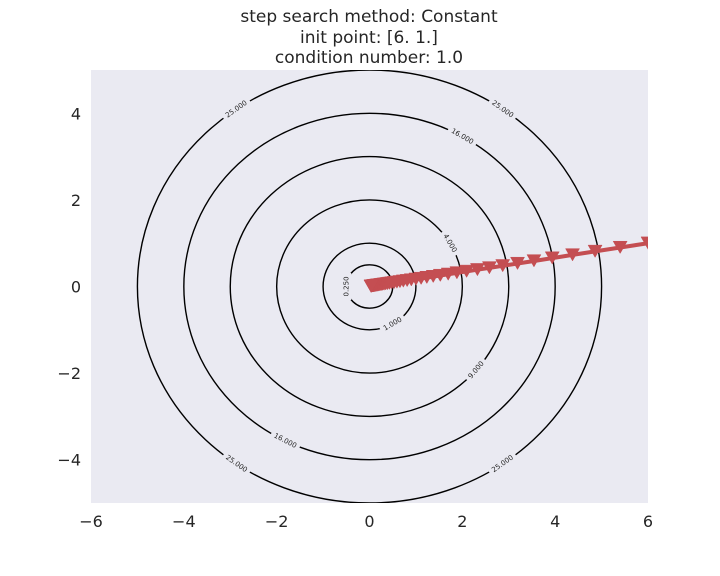 The width and height of the screenshot is (720, 576). I want to click on x-axis-ticks: −6 −4 −2 0 2 4 6, so click(366, 521).